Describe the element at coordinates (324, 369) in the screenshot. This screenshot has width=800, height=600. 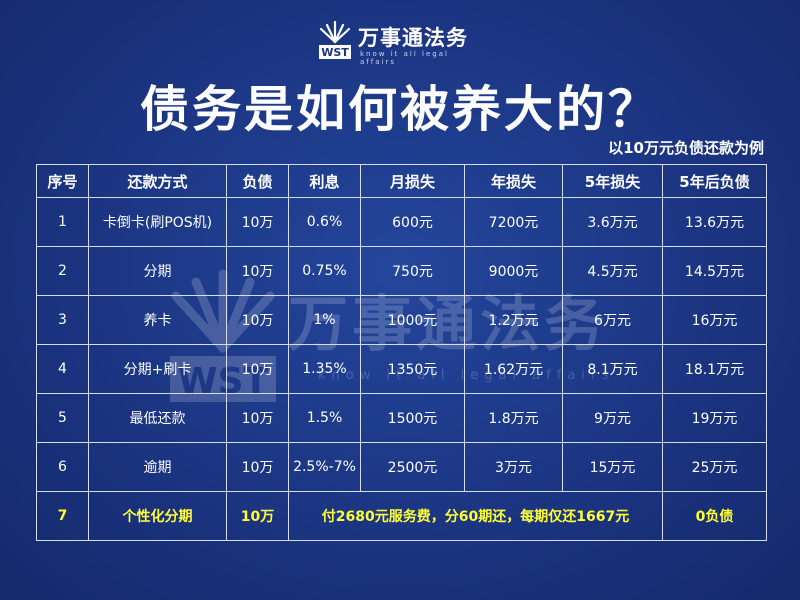
I see `cell-interest: 1.35%` at that location.